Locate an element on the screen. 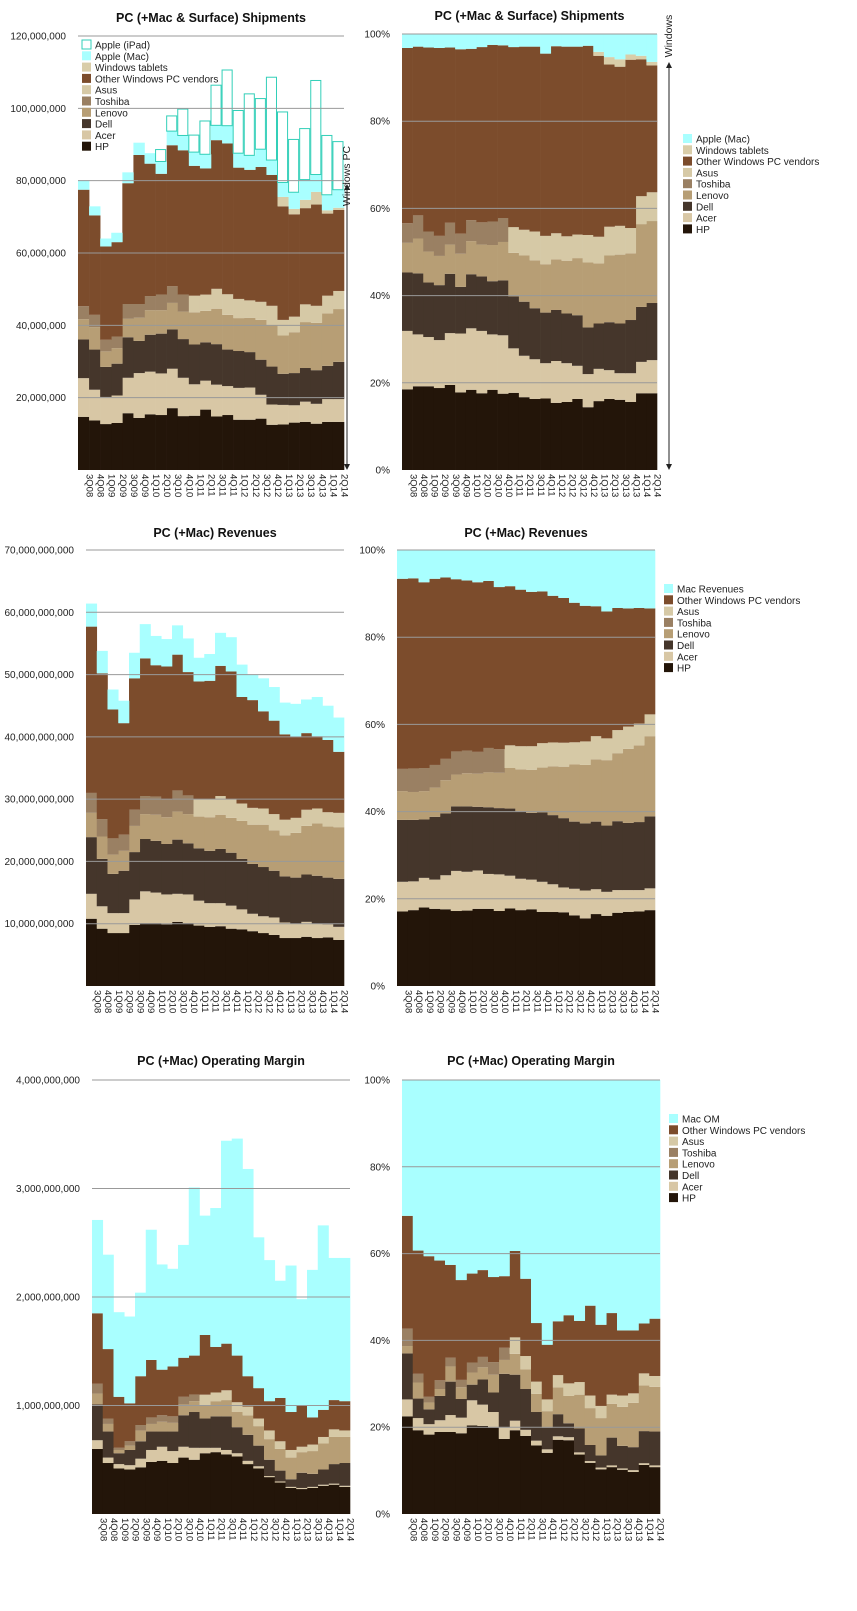  x-tick-label: 4Q13 is located at coordinates (321, 485).